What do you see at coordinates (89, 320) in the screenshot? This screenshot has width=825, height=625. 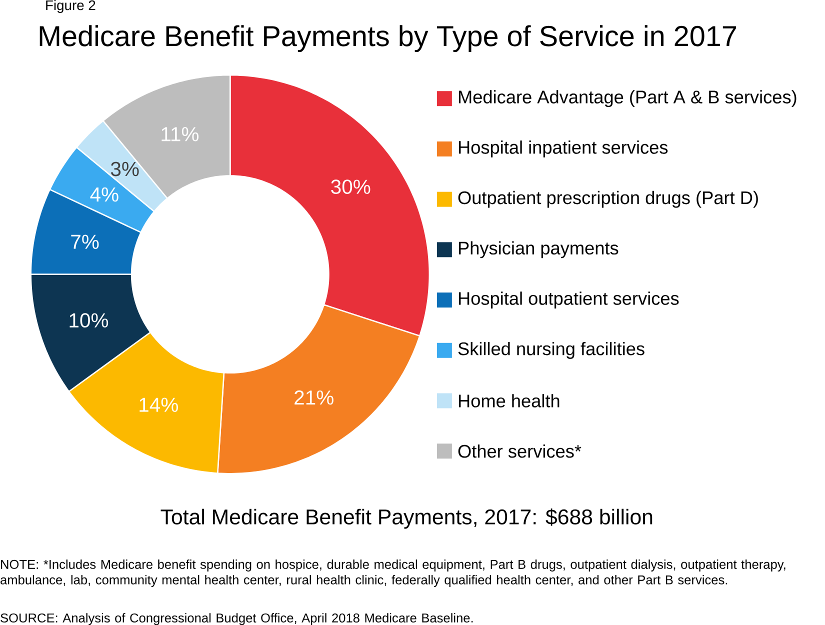 I see `data-label: 10%` at bounding box center [89, 320].